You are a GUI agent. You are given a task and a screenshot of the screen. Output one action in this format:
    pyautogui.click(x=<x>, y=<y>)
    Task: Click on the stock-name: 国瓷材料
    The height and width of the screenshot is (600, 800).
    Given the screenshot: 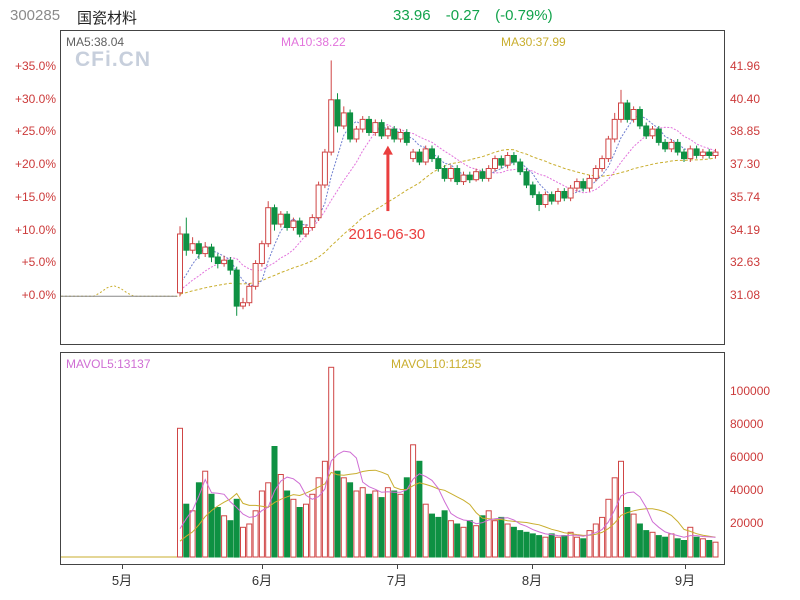 What is the action you would take?
    pyautogui.click(x=107, y=18)
    